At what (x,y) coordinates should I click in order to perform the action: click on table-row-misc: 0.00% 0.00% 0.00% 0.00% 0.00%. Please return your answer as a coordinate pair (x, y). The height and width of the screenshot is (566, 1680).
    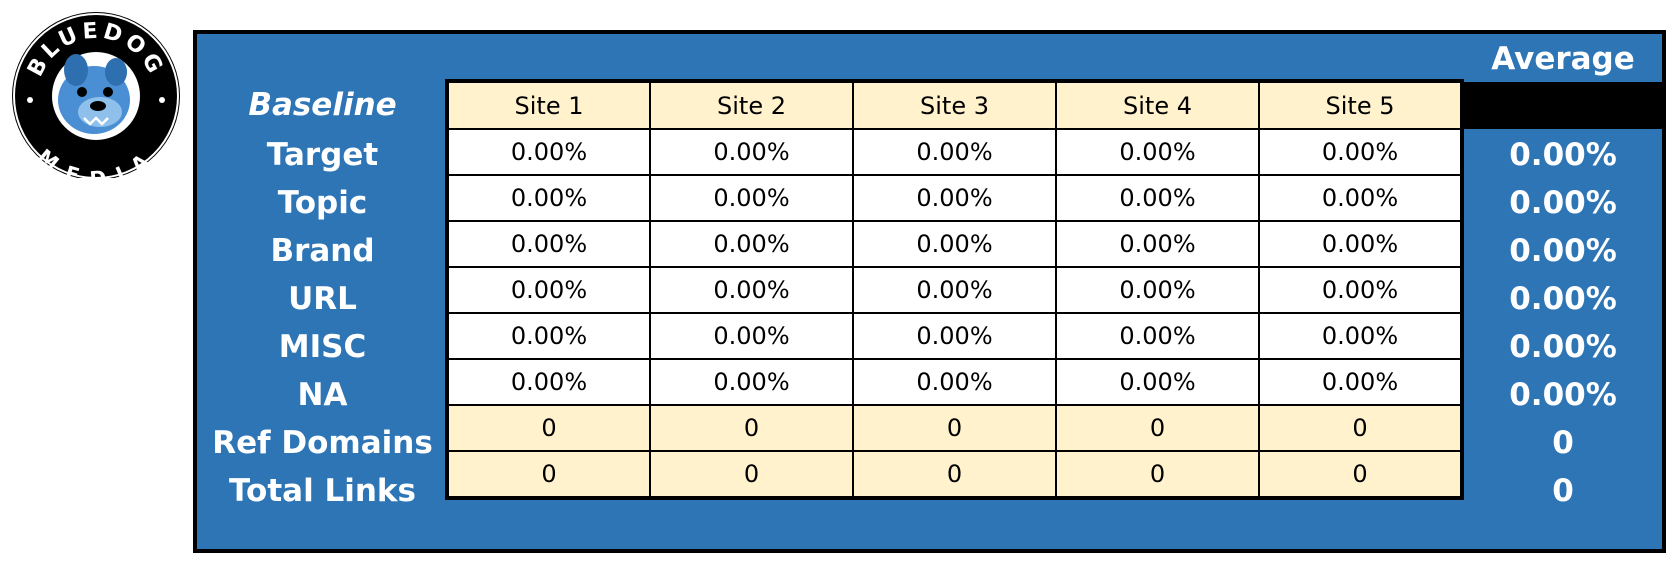
    Looking at the image, I should click on (954, 336).